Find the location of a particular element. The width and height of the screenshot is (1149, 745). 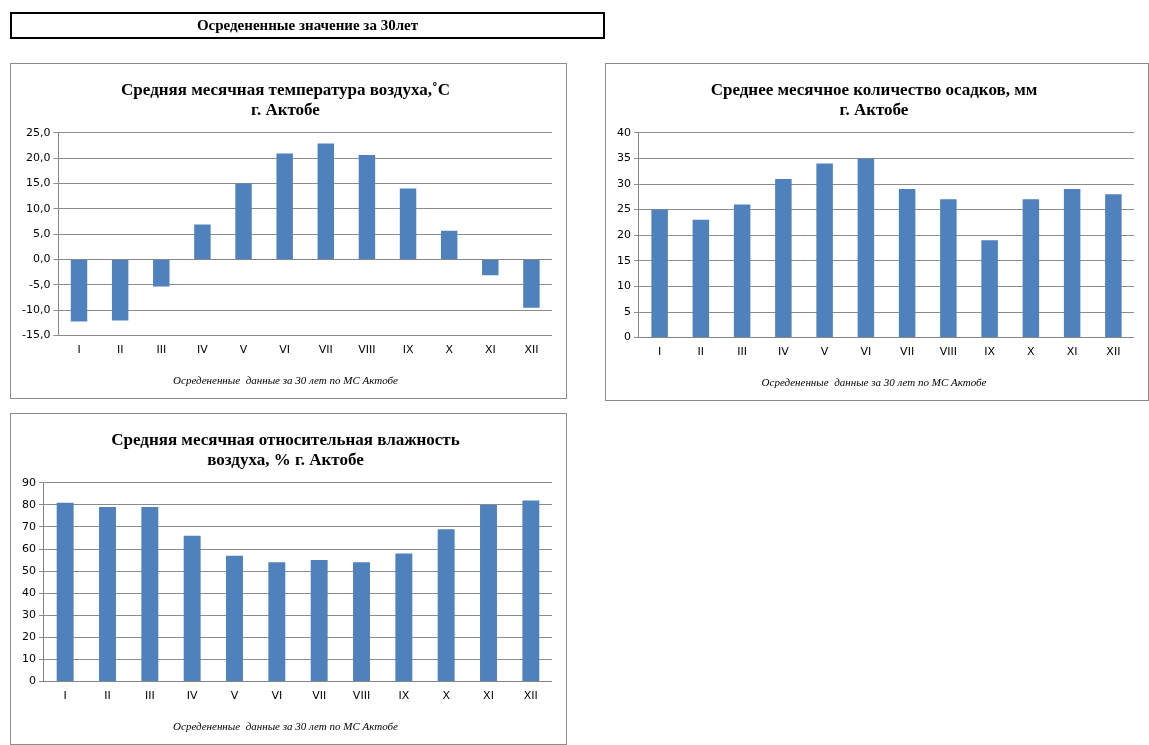

y-tick-label: 60 is located at coordinates (29, 548).